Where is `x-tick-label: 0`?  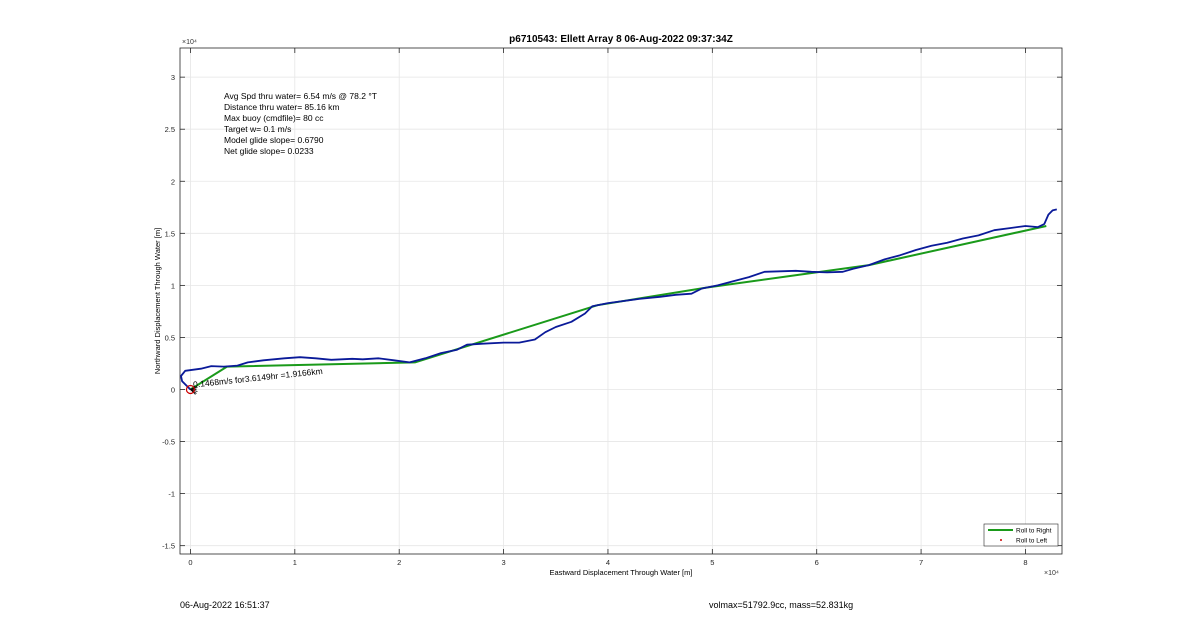 x-tick-label: 0 is located at coordinates (190, 562).